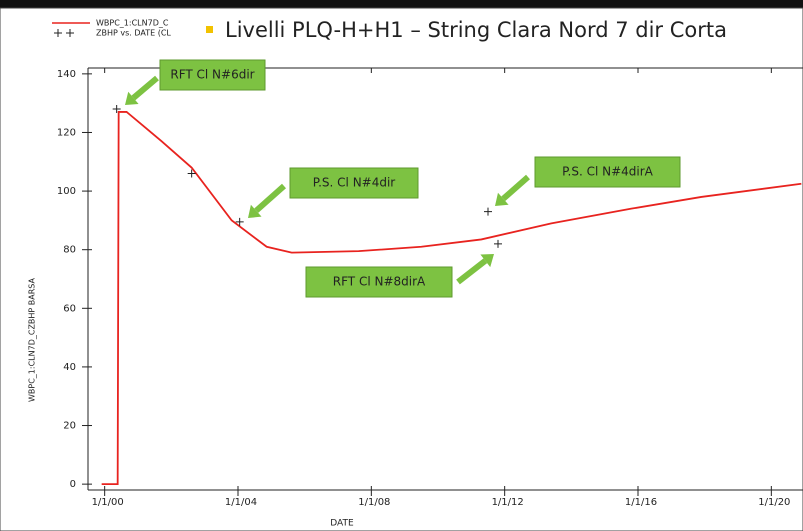 This screenshot has width=803, height=531. What do you see at coordinates (69, 426) in the screenshot?
I see `y-tick-label: 20` at bounding box center [69, 426].